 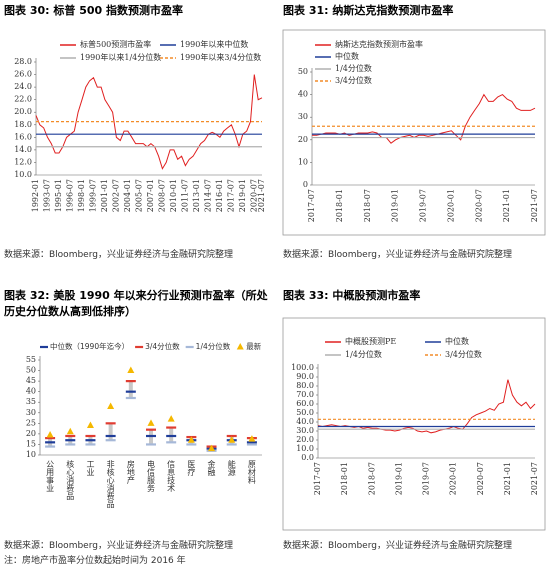 What do you see at coordinates (305, 184) in the screenshot?
I see `y-tick-label: 0` at bounding box center [305, 184].